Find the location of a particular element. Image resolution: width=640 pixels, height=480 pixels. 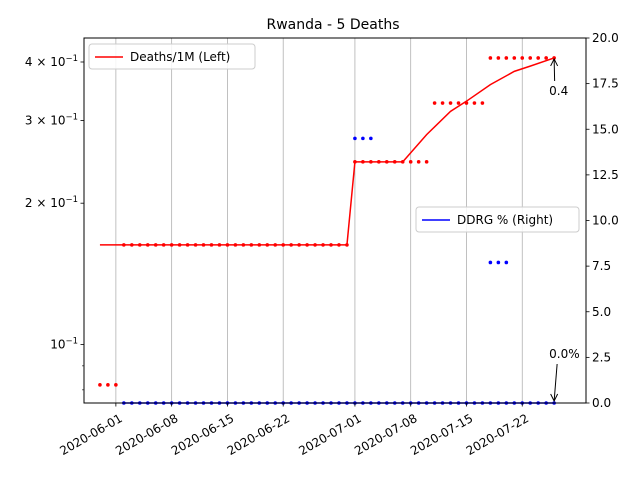

annotation-label: 0.0% is located at coordinates (564, 354).